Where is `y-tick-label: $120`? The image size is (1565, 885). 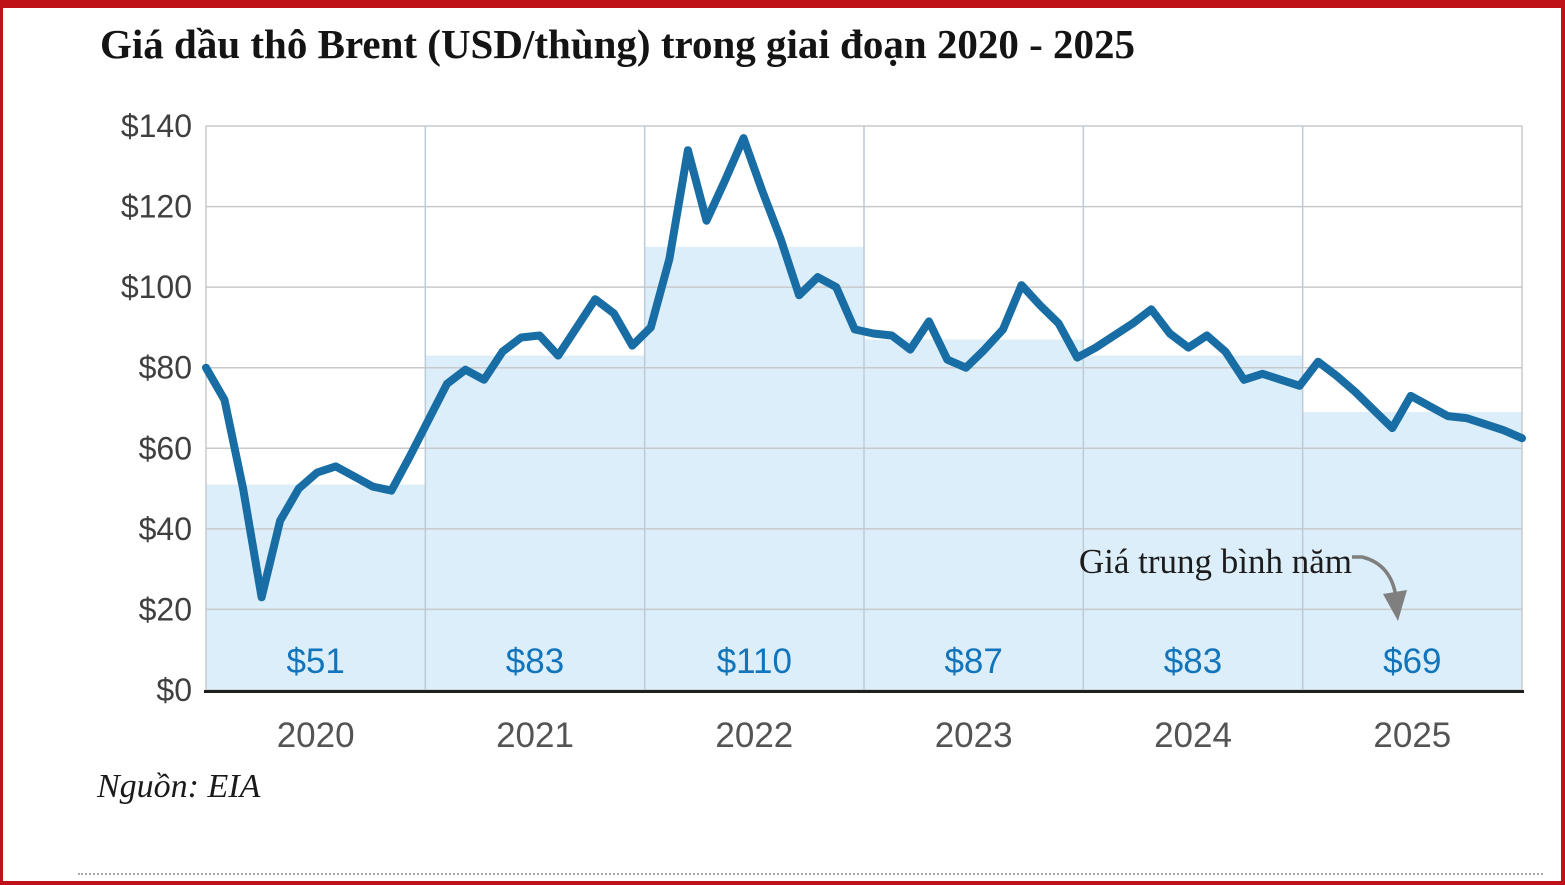 y-tick-label: $120 is located at coordinates (156, 207).